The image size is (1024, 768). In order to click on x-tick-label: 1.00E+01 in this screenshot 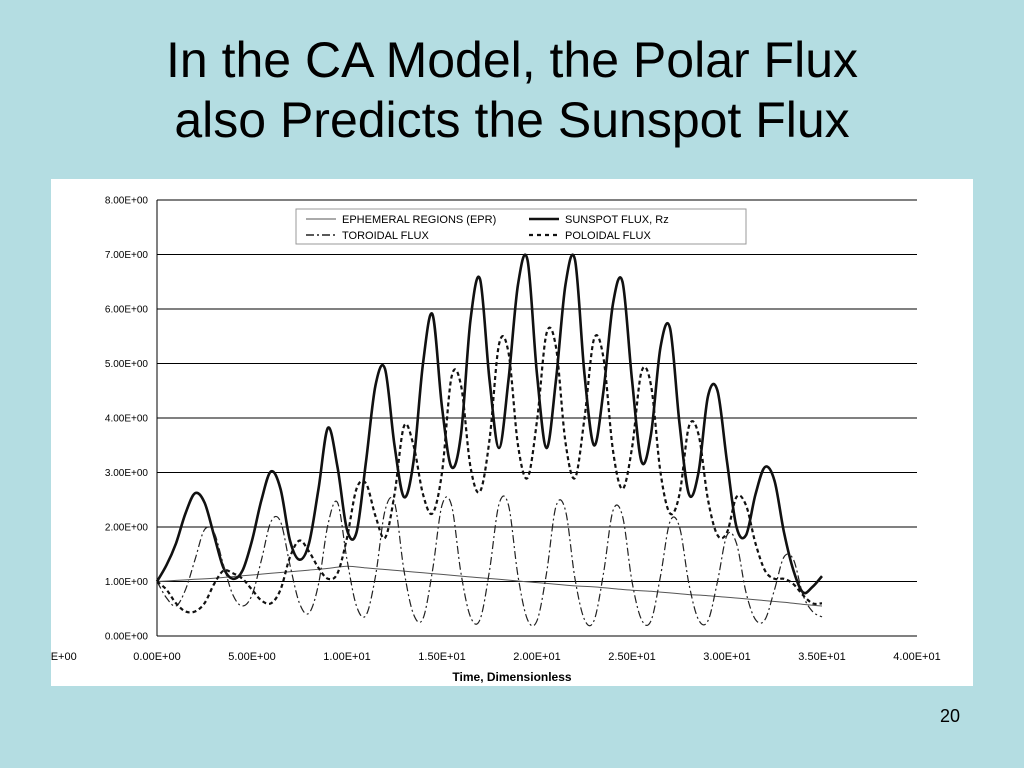, I will do `click(346, 657)`.